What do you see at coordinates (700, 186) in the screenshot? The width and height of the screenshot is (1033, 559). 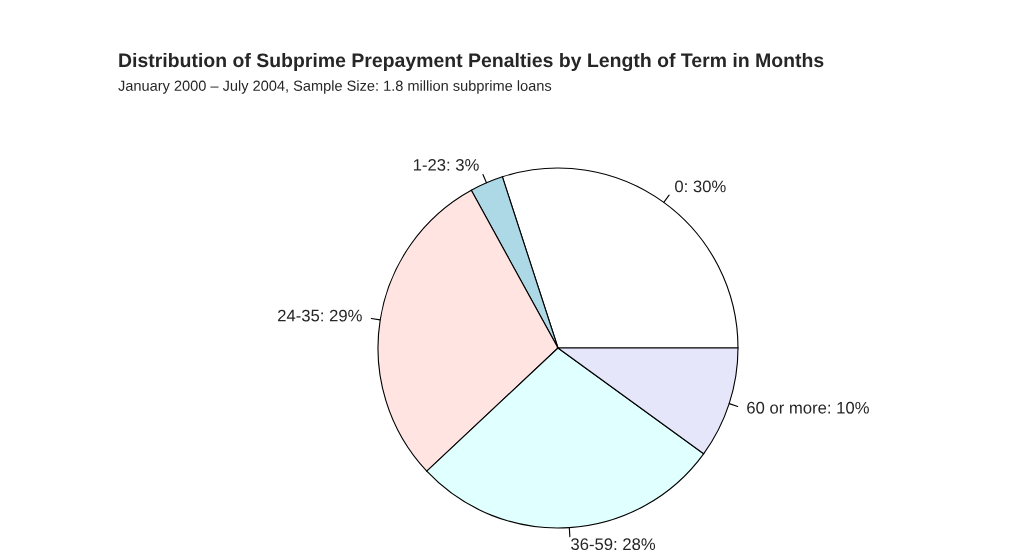 I see `slice-label: 0: 30%` at bounding box center [700, 186].